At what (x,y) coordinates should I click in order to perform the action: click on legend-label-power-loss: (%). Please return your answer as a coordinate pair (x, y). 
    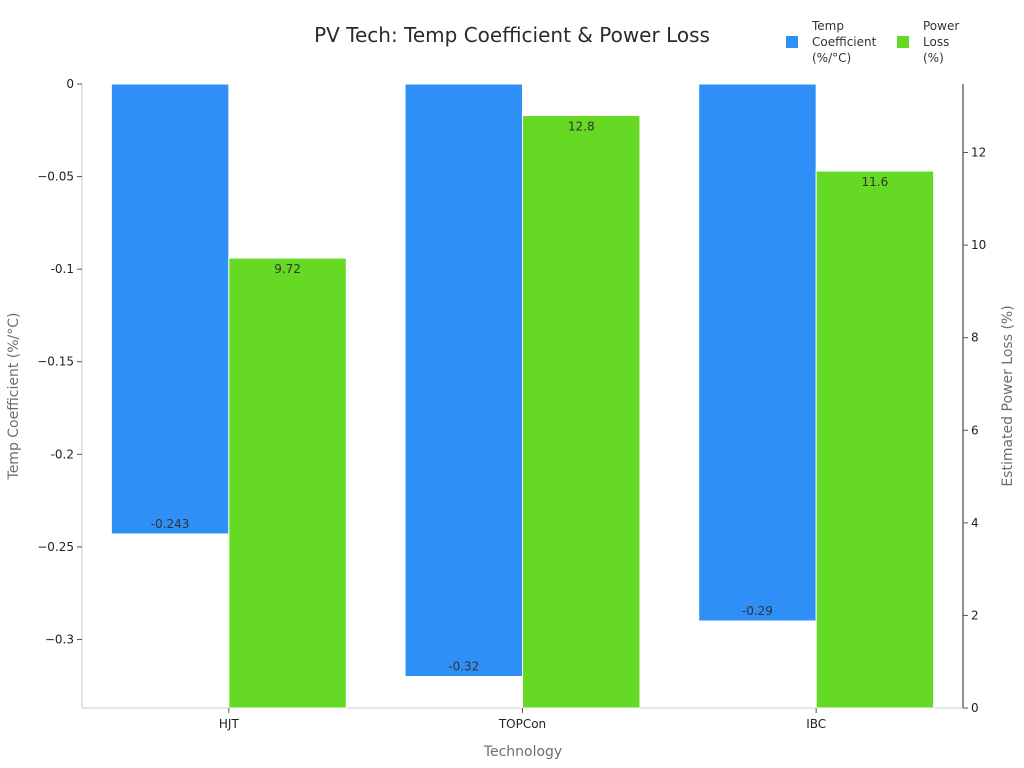
    Looking at the image, I should click on (933, 58).